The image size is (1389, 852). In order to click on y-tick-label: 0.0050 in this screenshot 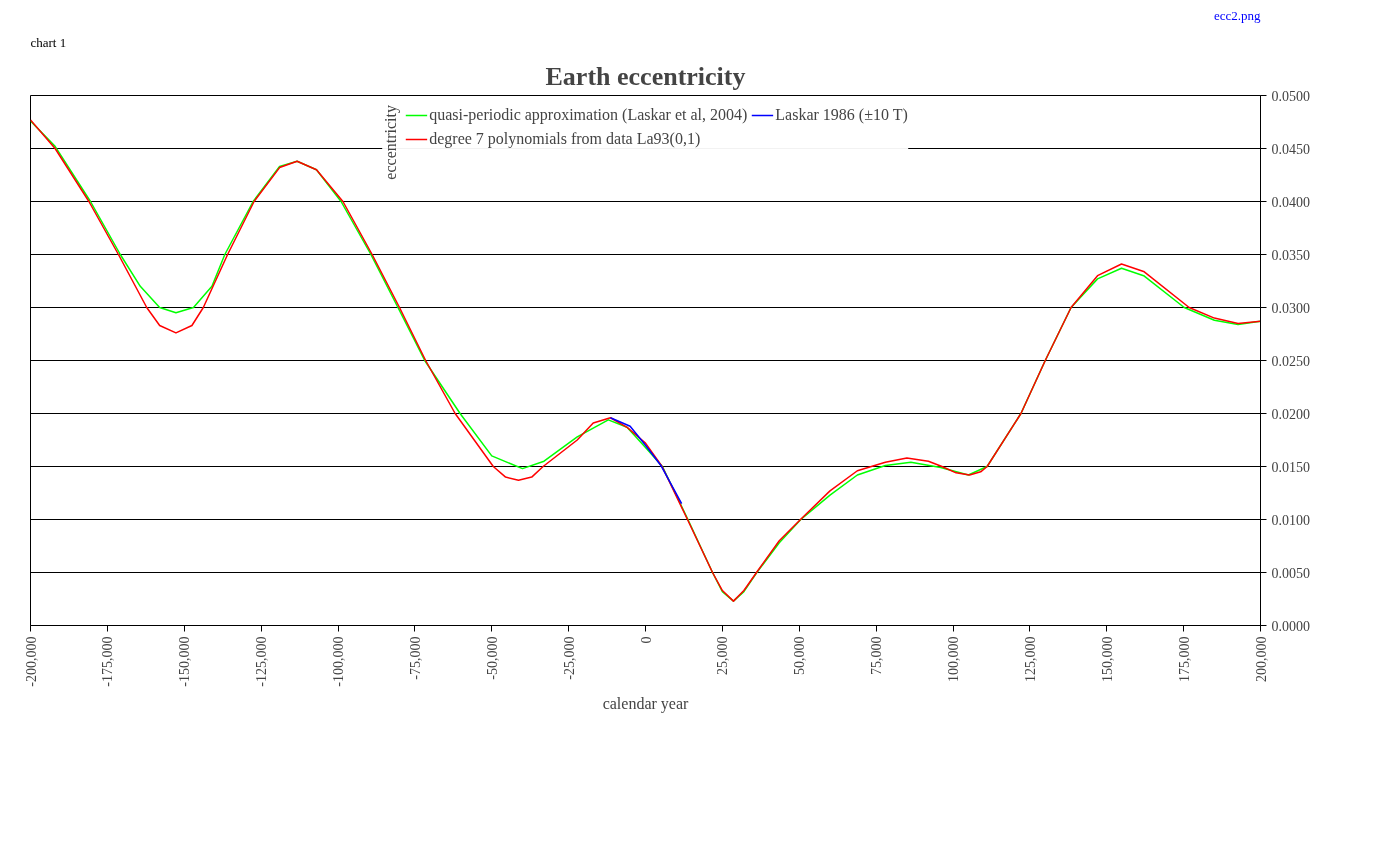, I will do `click(1290, 573)`.